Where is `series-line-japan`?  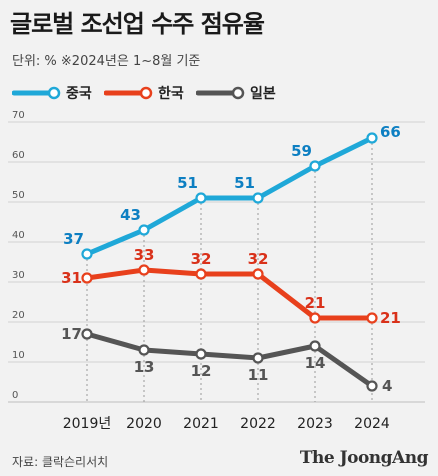 series-line-japan is located at coordinates (229, 360).